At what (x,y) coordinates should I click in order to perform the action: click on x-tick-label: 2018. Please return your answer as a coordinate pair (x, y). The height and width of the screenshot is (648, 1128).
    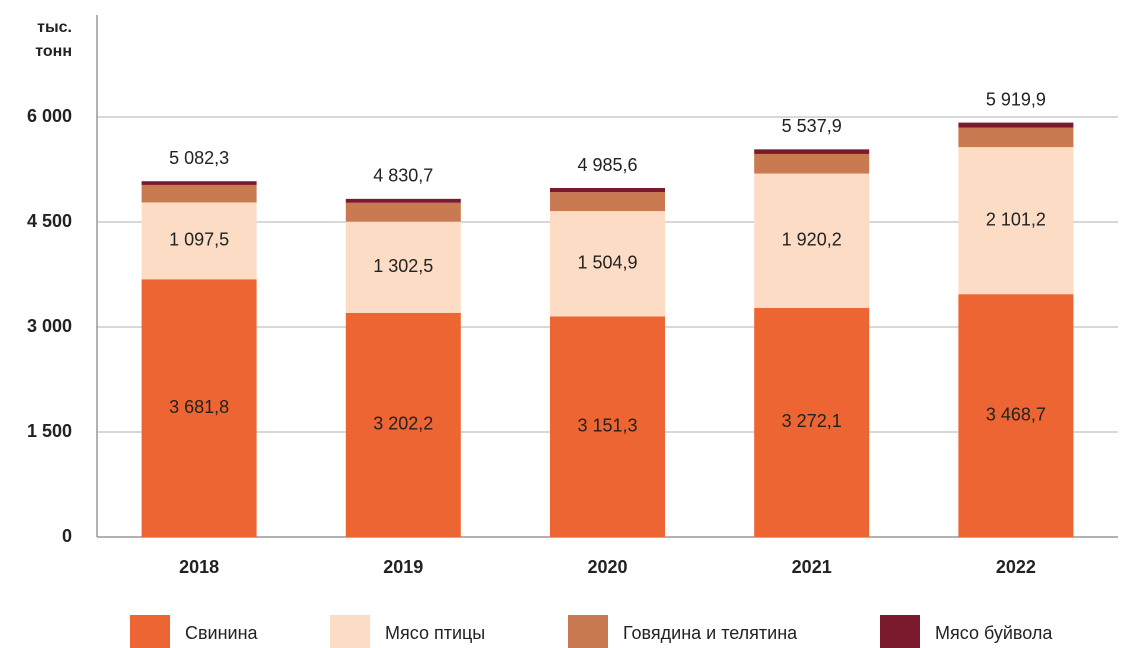
    Looking at the image, I should click on (199, 567).